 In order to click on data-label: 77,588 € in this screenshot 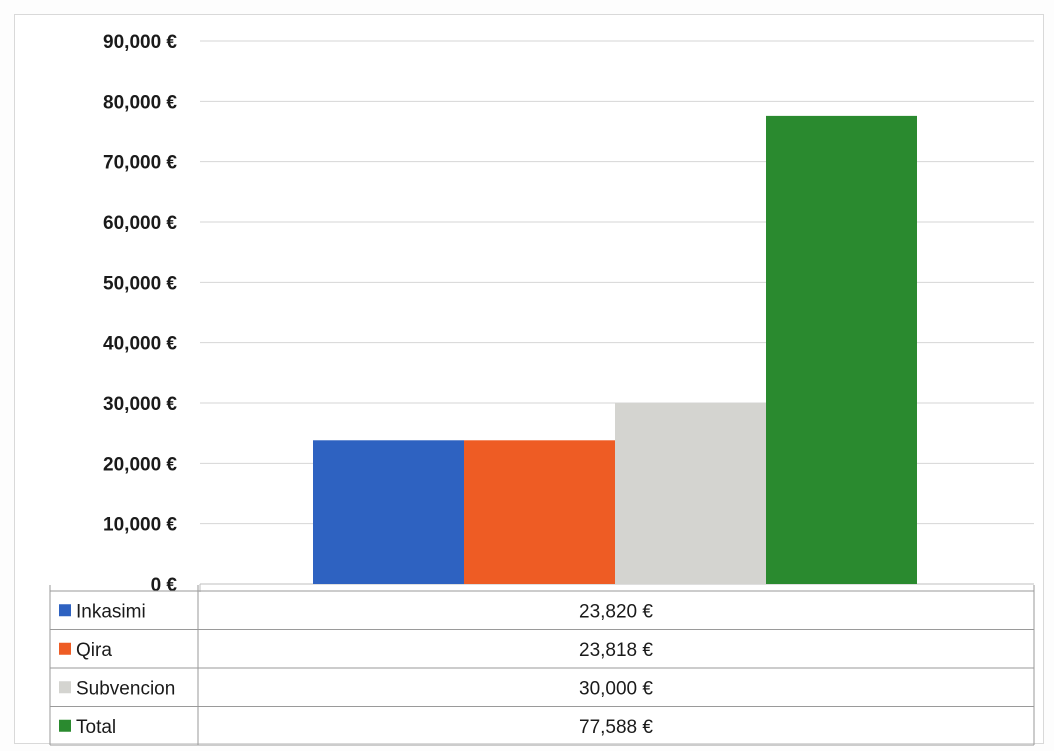, I will do `click(616, 727)`.